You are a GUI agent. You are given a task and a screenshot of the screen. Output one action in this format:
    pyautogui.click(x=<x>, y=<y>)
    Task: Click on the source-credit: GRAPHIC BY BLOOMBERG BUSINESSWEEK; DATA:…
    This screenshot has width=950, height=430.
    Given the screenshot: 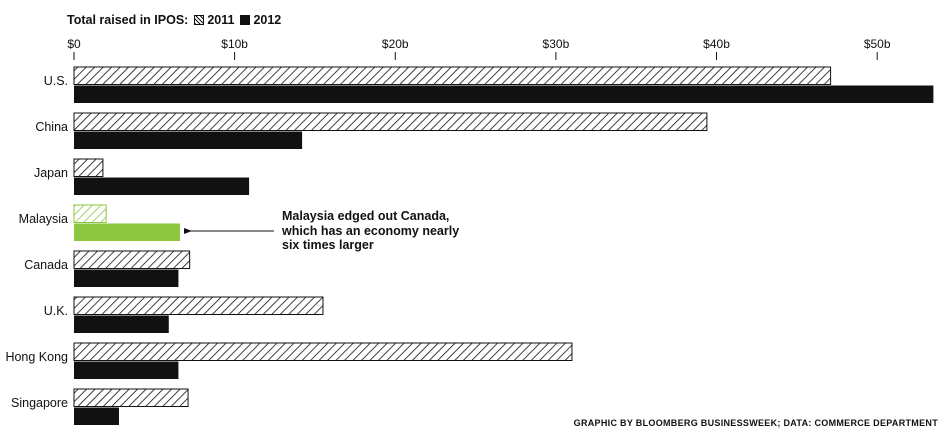 What is the action you would take?
    pyautogui.click(x=755, y=423)
    